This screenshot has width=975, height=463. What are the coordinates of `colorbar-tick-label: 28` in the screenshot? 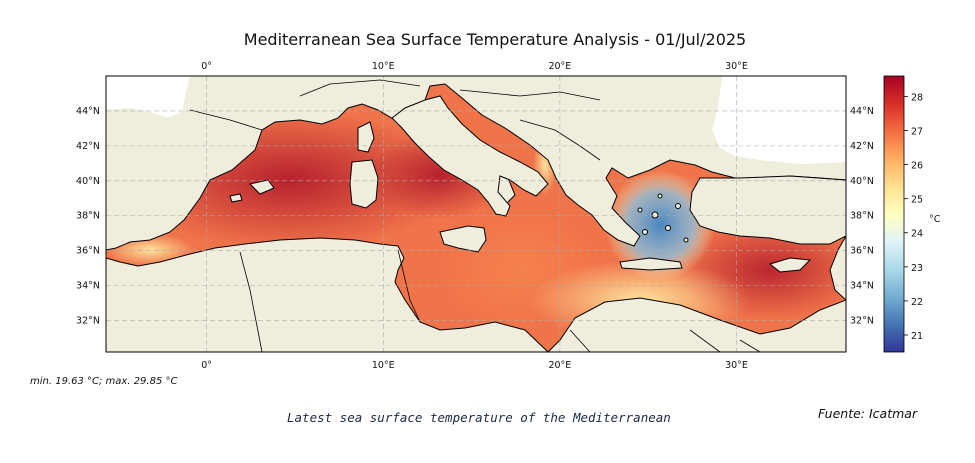 It's located at (917, 97).